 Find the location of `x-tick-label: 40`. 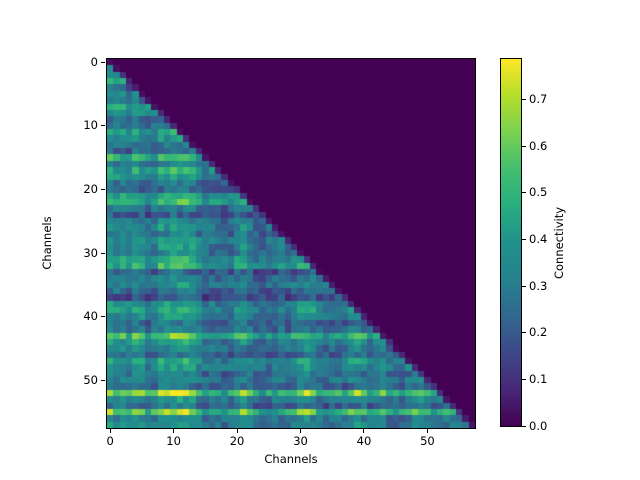

x-tick-label: 40 is located at coordinates (364, 441).